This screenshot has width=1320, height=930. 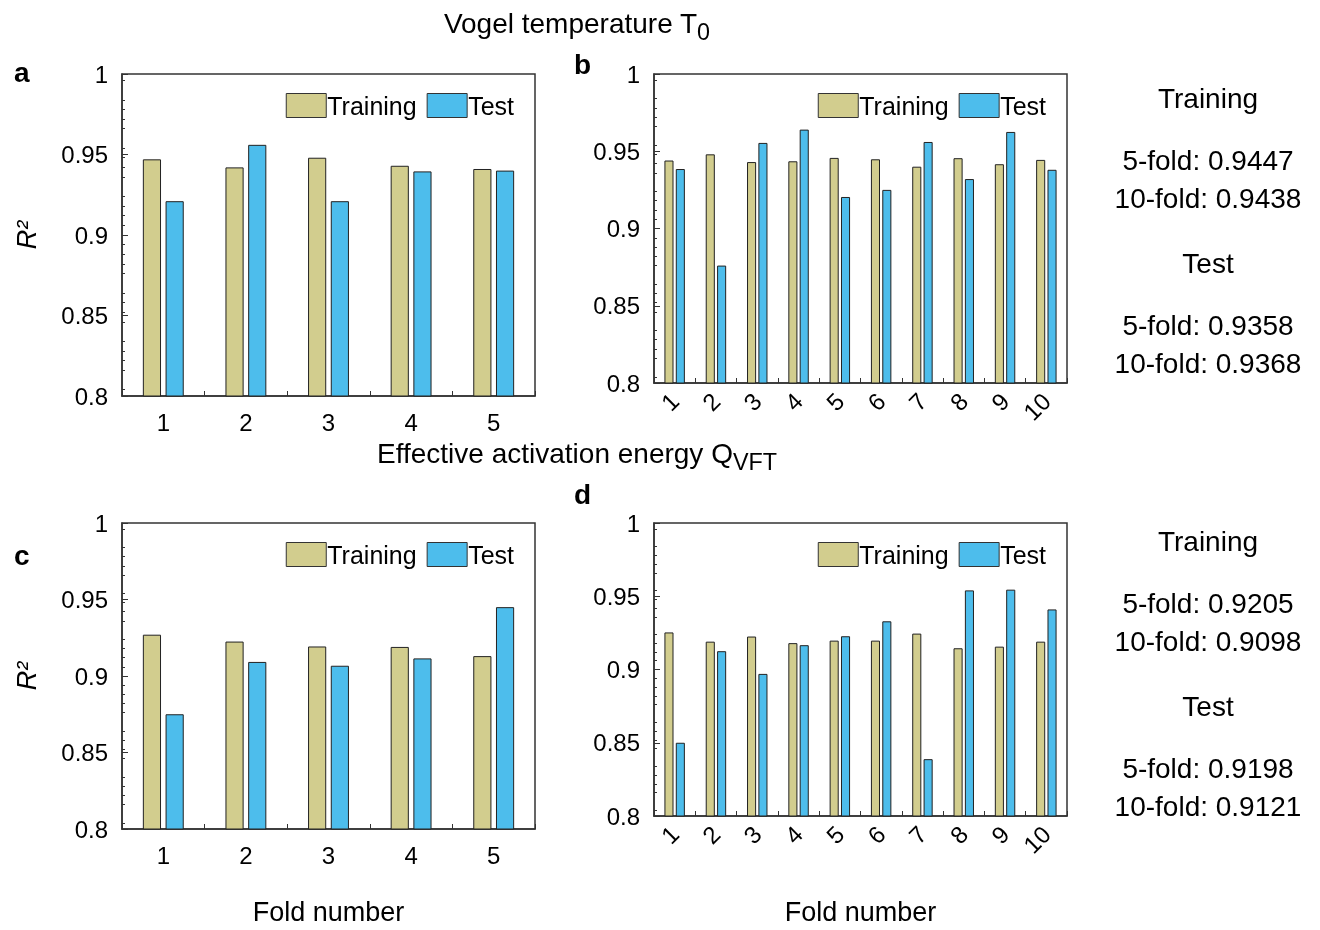 What do you see at coordinates (1208, 325) in the screenshot?
I see `text: 5-fold: 0.9358` at bounding box center [1208, 325].